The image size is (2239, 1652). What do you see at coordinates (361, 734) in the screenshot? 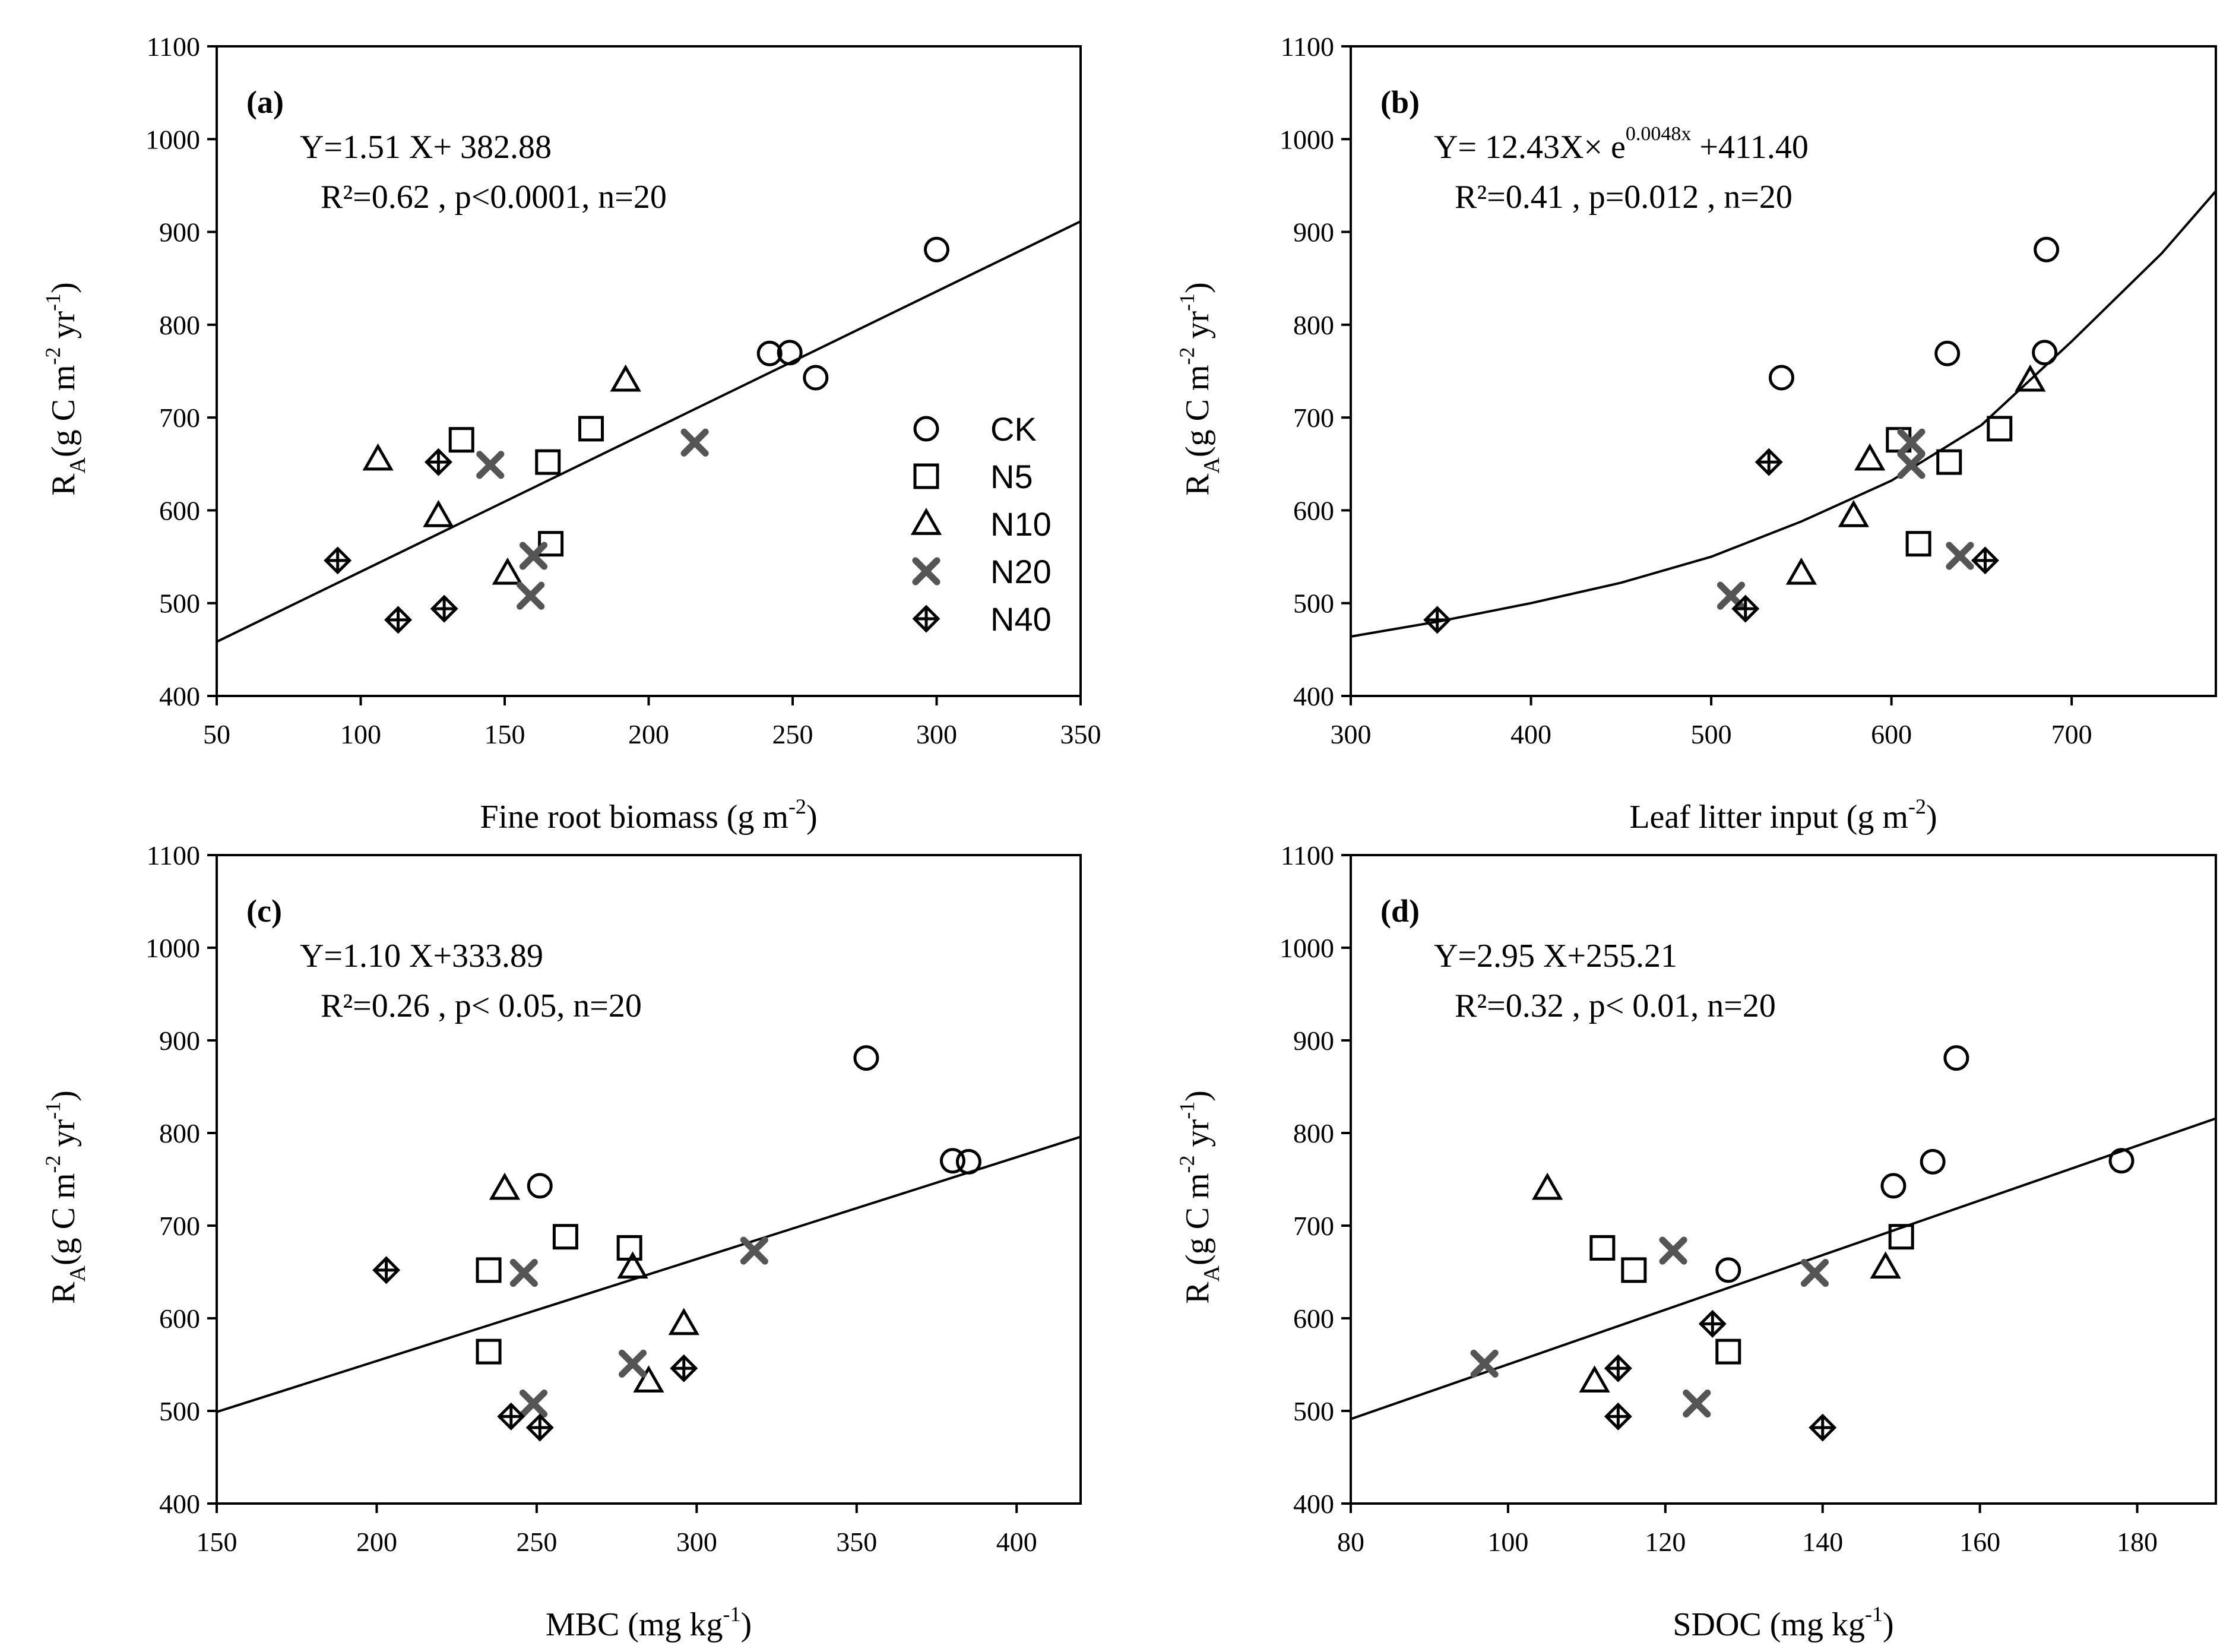
I see `chart-a-x-tick-label: 100` at bounding box center [361, 734].